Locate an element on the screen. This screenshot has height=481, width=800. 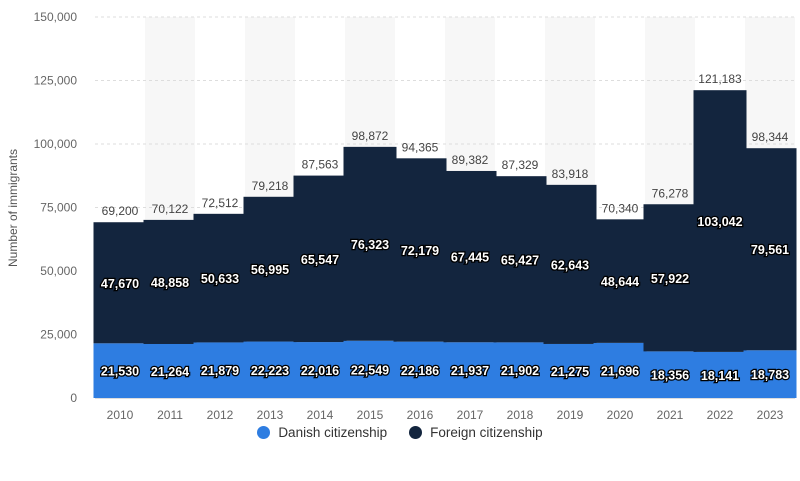
bar-label-danish: 18,141 is located at coordinates (720, 376).